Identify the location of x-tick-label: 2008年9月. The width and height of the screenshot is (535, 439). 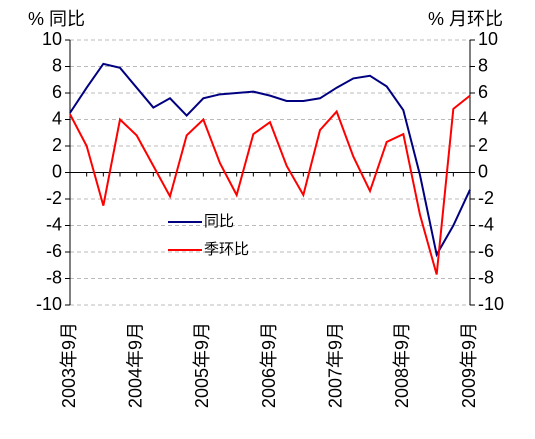
(402, 365).